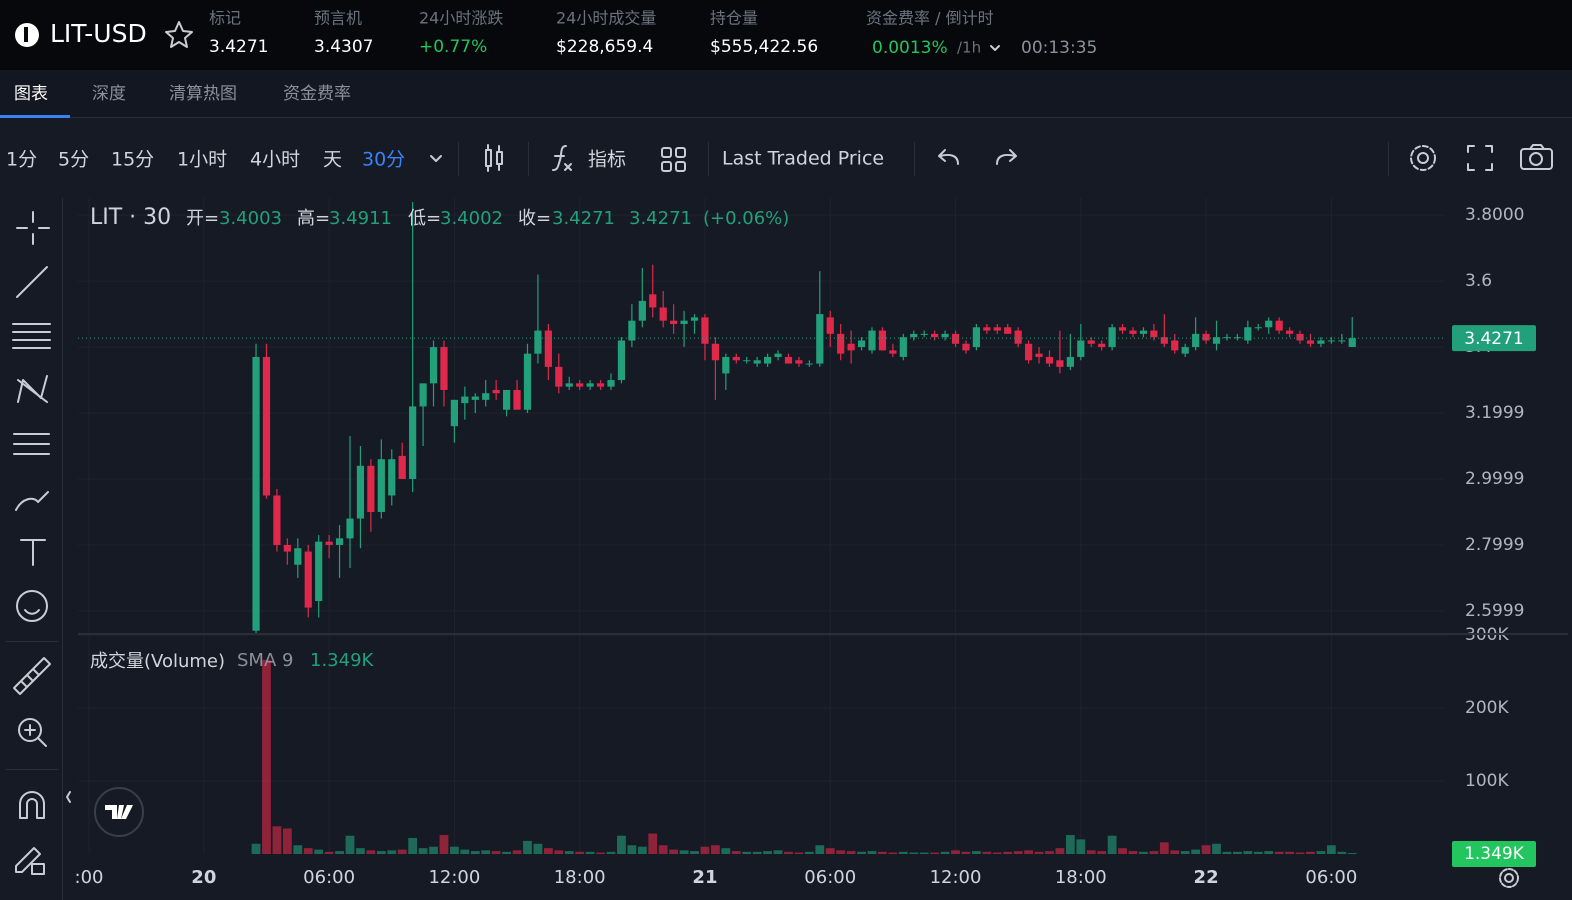 The image size is (1572, 900). I want to click on ohlc-value: 3.4911, so click(360, 218).